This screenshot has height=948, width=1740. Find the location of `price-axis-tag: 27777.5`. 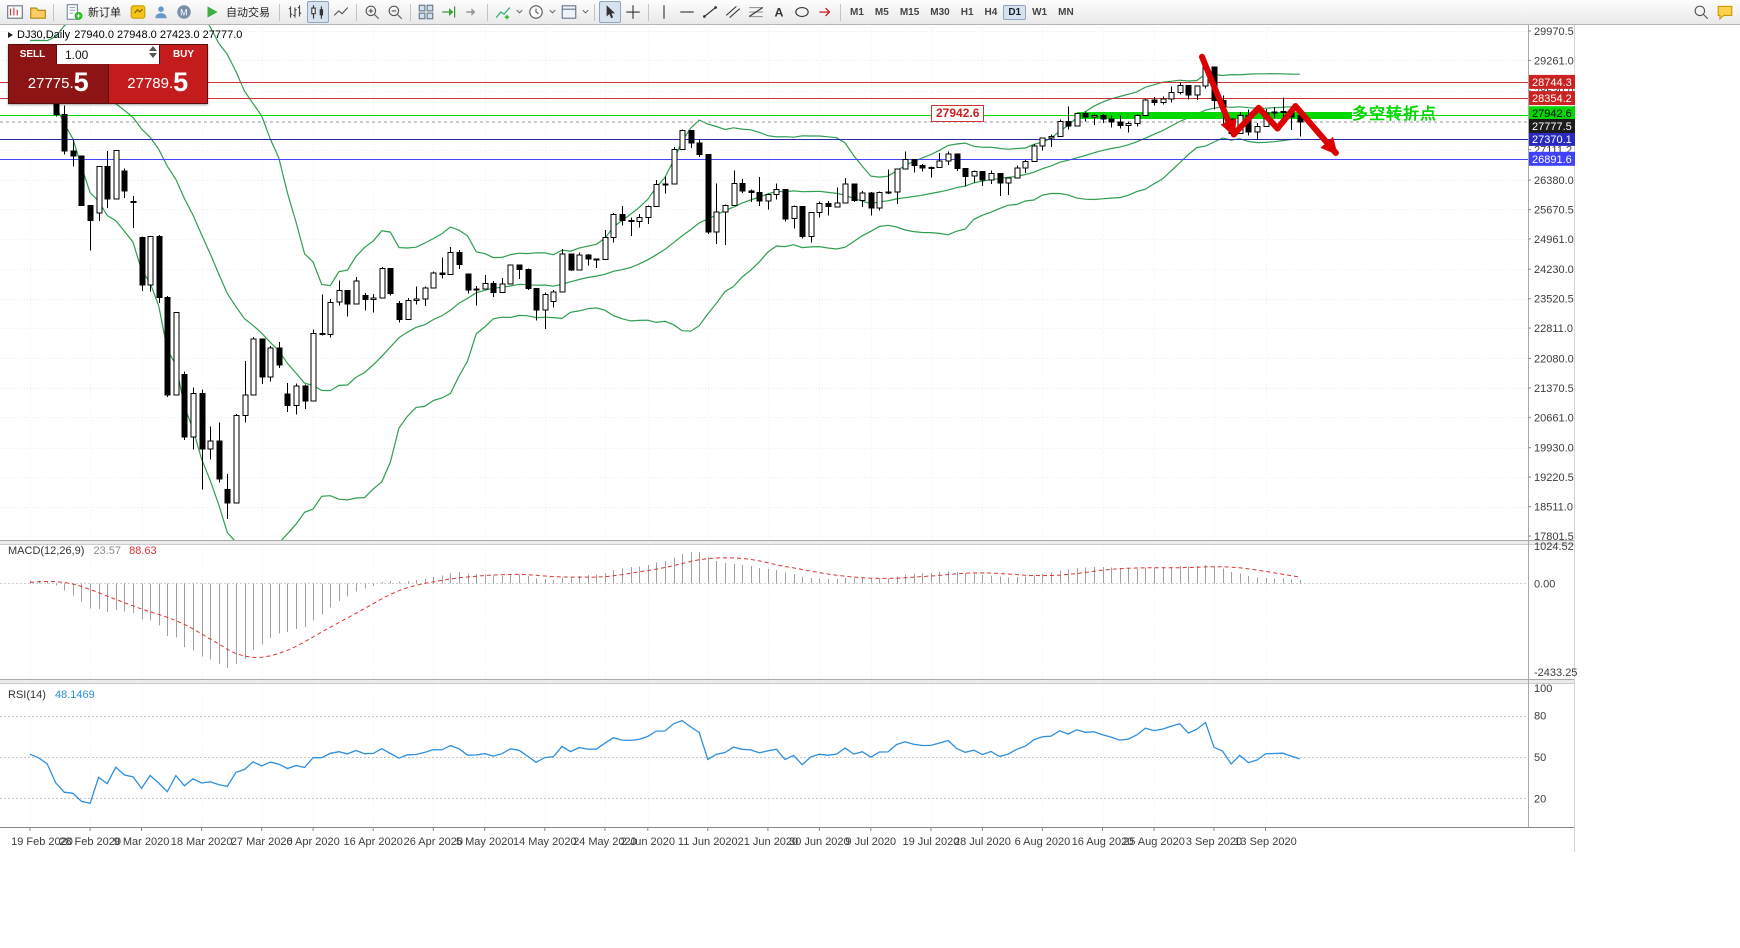

price-axis-tag: 27777.5 is located at coordinates (1552, 126).